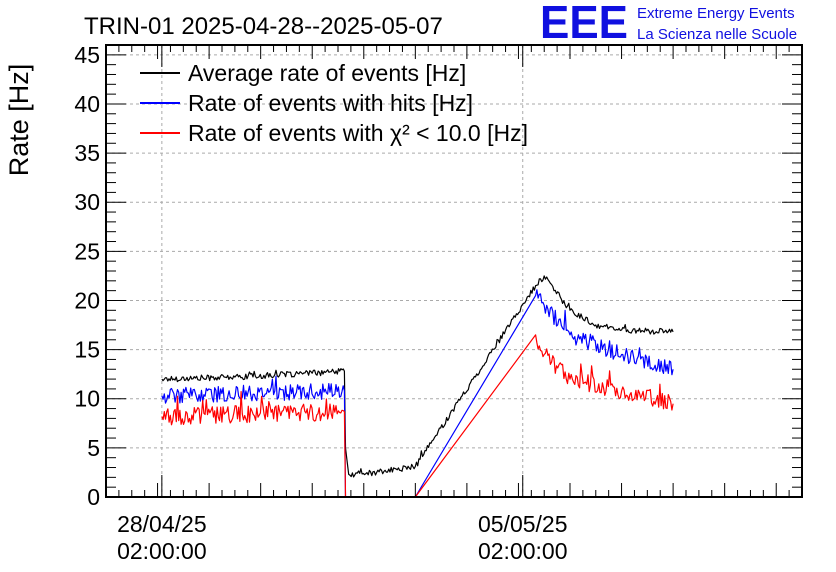 The image size is (836, 572). What do you see at coordinates (87, 104) in the screenshot?
I see `y-tick-label: 40` at bounding box center [87, 104].